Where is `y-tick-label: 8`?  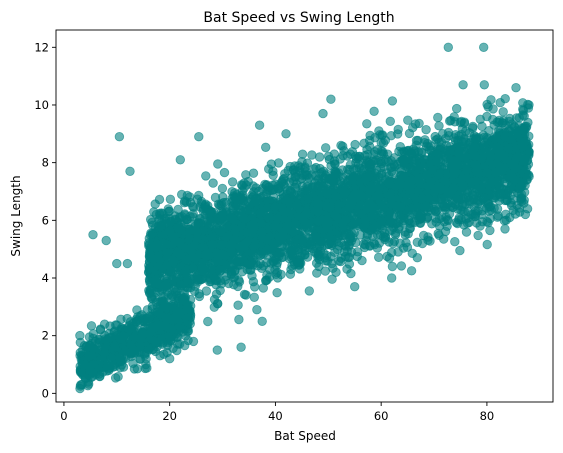
y-tick-label: 8 is located at coordinates (45, 163).